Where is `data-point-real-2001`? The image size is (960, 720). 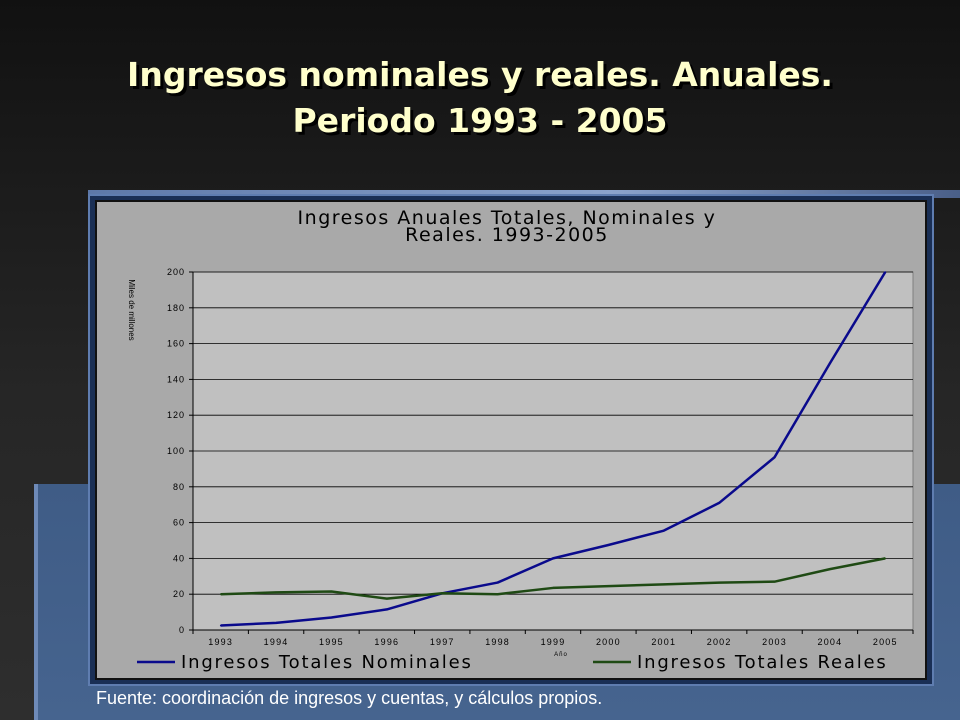 data-point-real-2001 is located at coordinates (663, 584).